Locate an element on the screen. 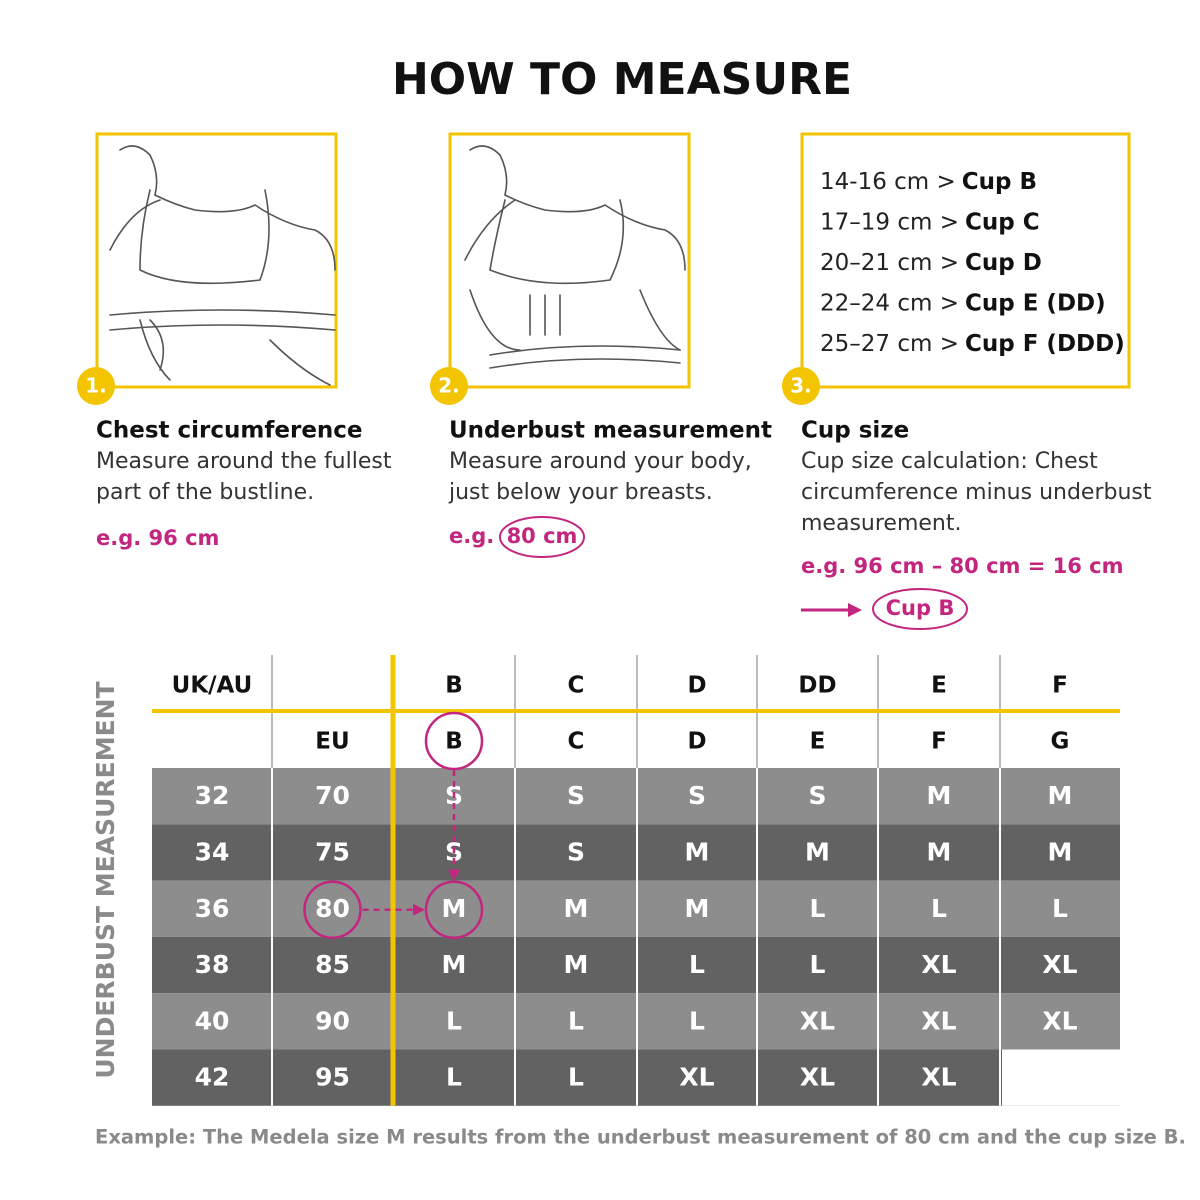 The width and height of the screenshot is (1200, 1200). step-number: 1. is located at coordinates (96, 386).